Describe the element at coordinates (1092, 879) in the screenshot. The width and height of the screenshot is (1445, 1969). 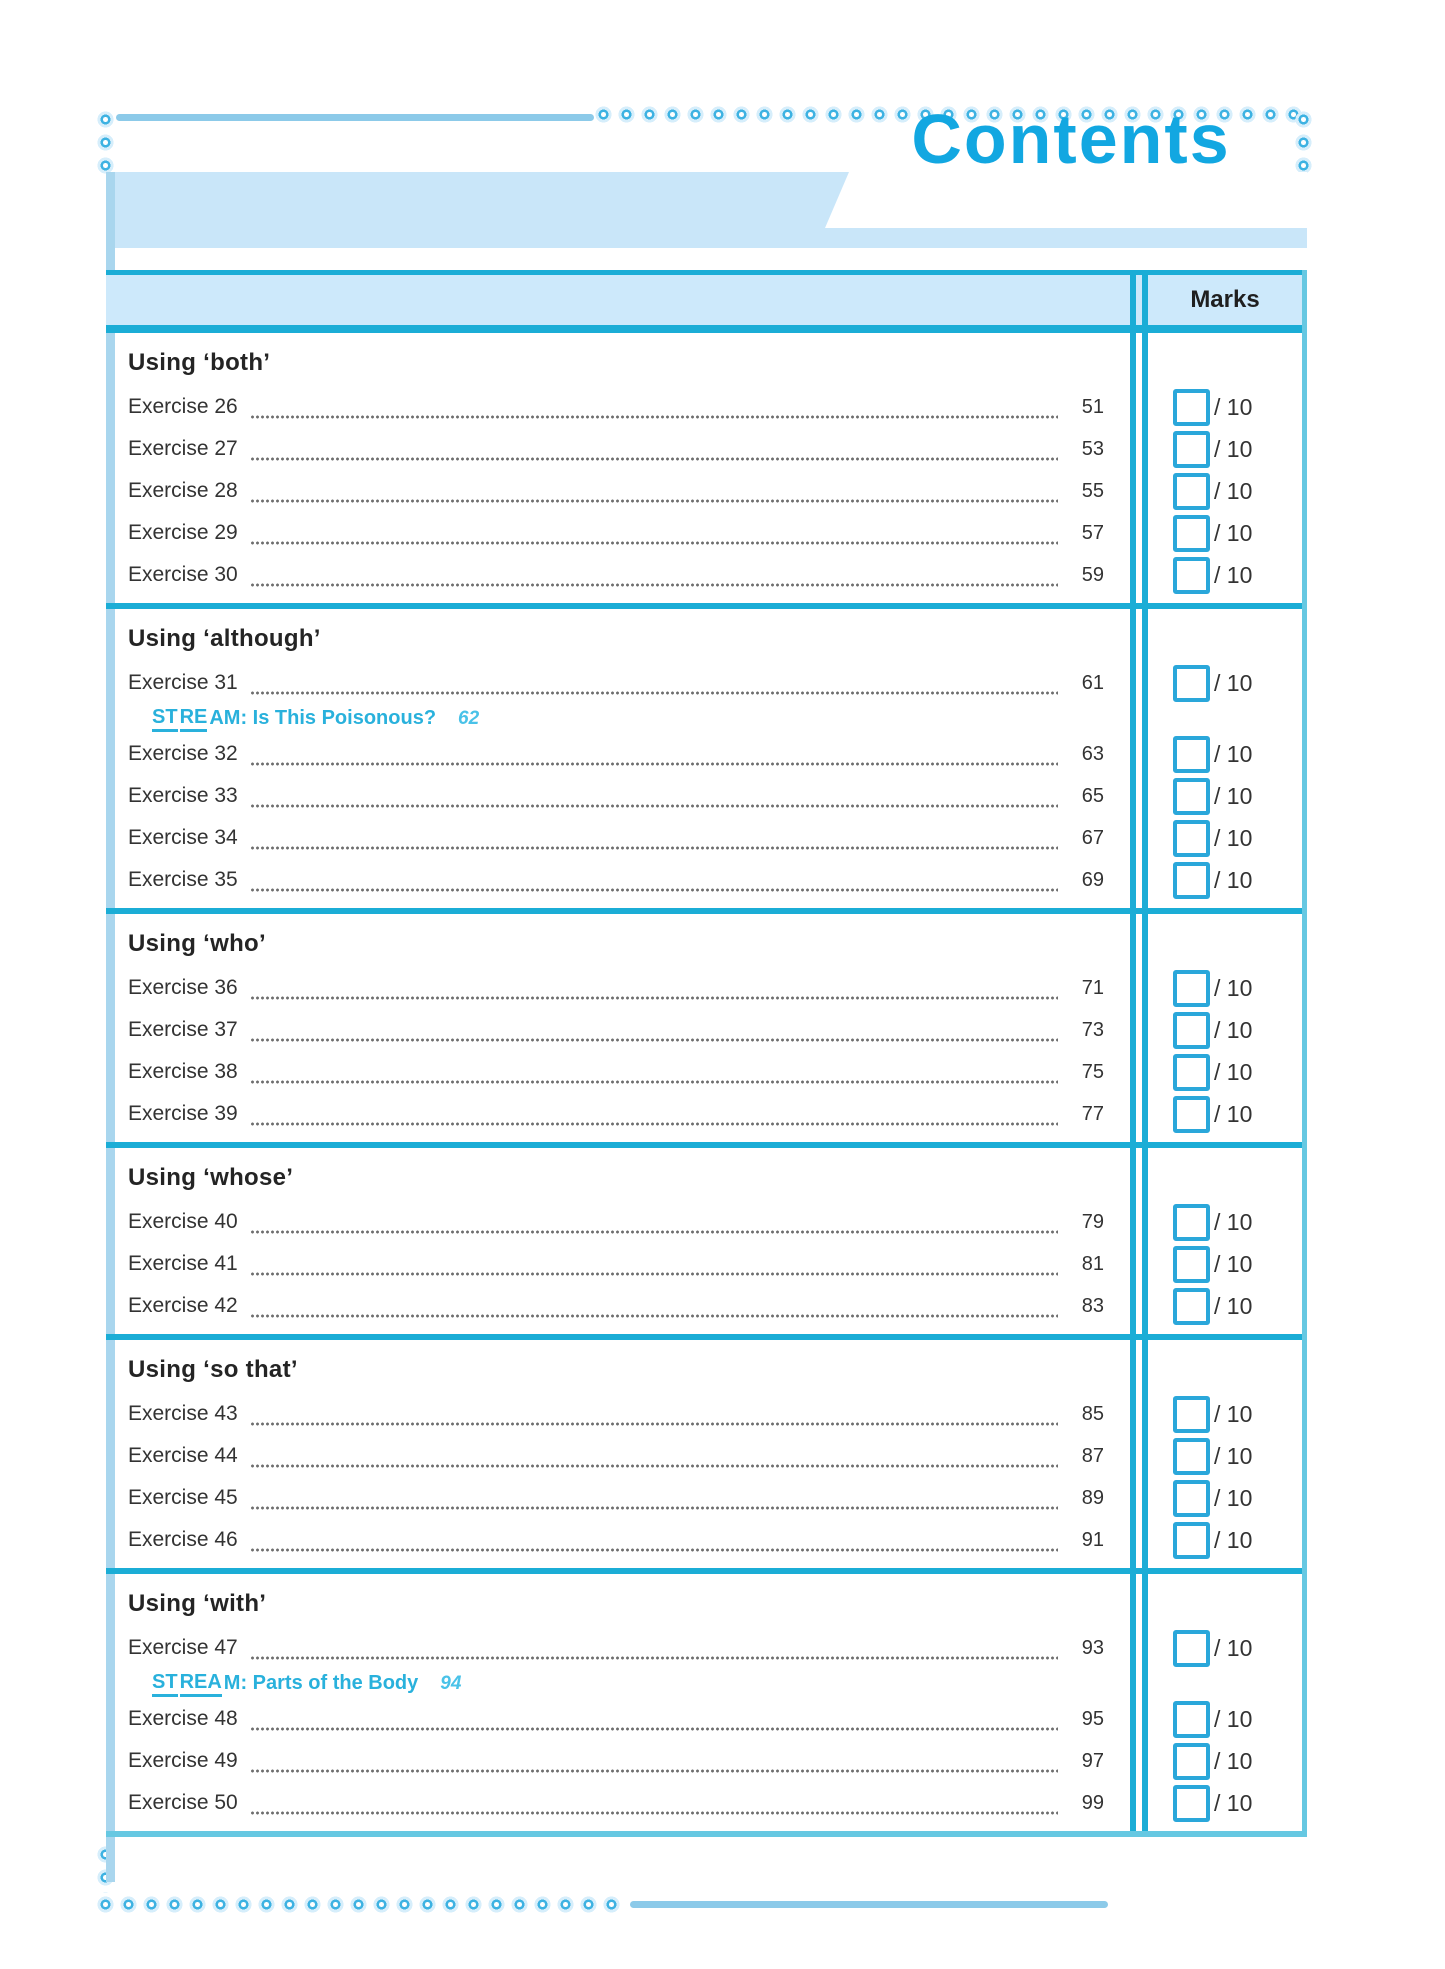
I see `page-number: 69` at that location.